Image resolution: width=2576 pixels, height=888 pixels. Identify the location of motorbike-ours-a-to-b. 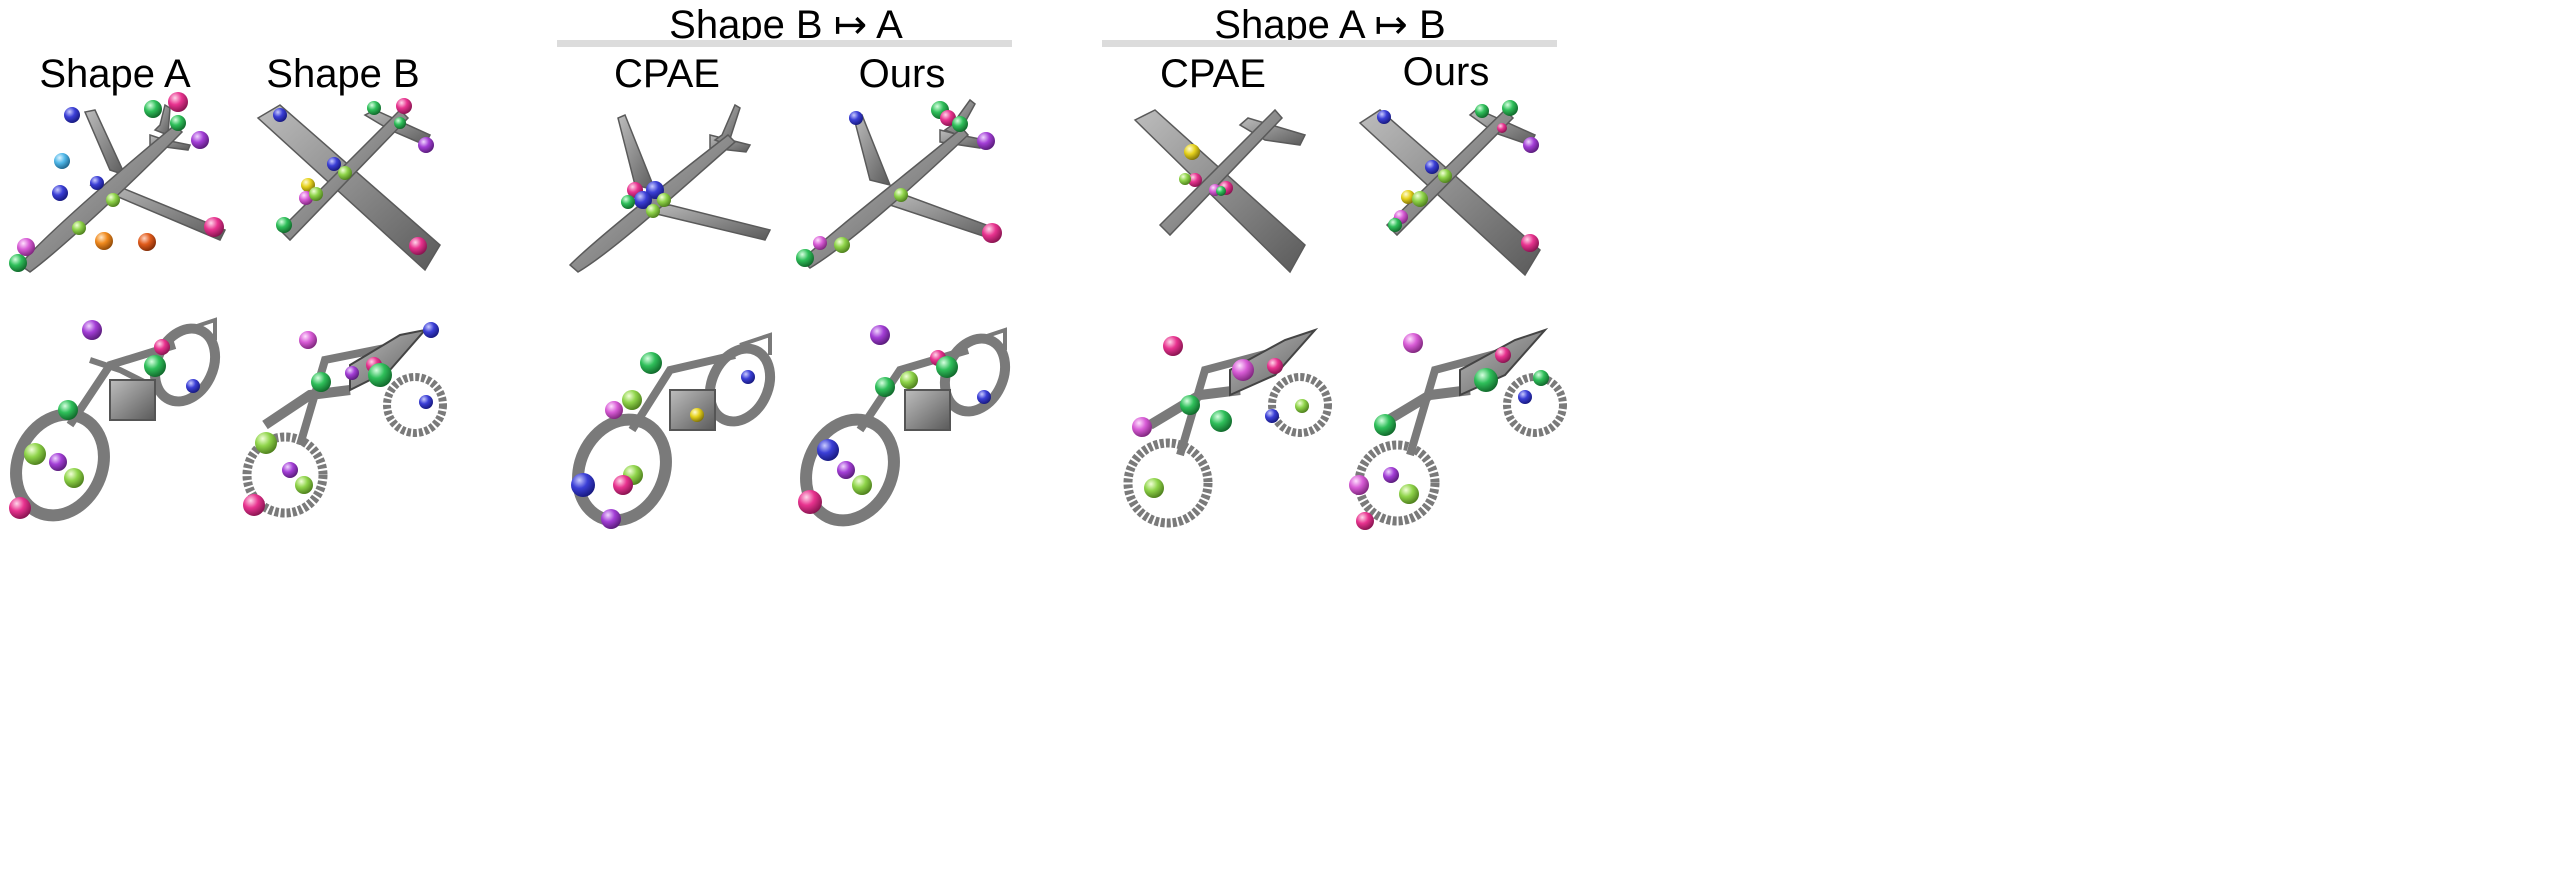
(1458, 428).